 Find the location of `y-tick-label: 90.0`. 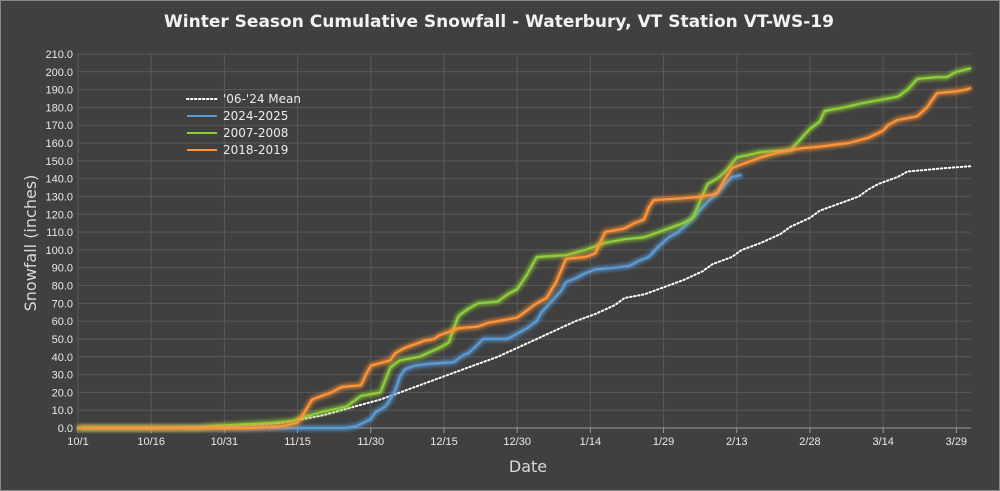

y-tick-label: 90.0 is located at coordinates (62, 269).